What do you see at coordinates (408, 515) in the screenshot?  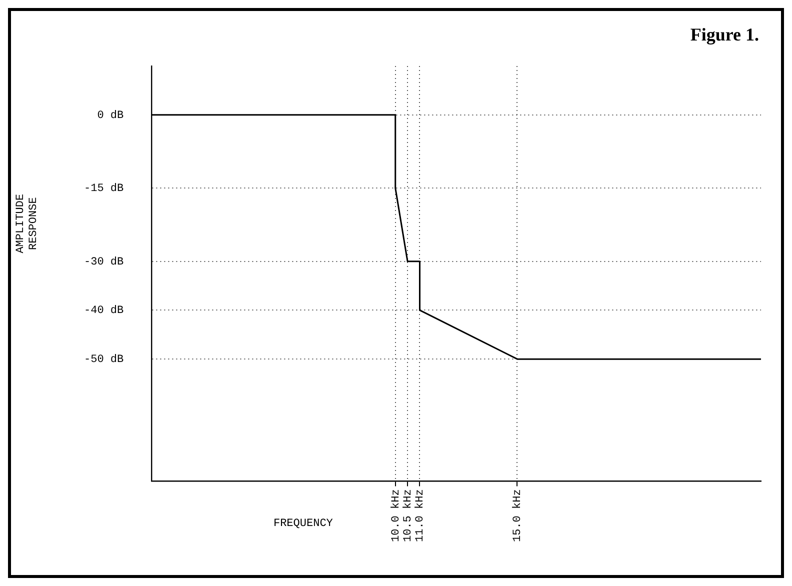 I see `x-tick-label: 10.5 kHz` at bounding box center [408, 515].